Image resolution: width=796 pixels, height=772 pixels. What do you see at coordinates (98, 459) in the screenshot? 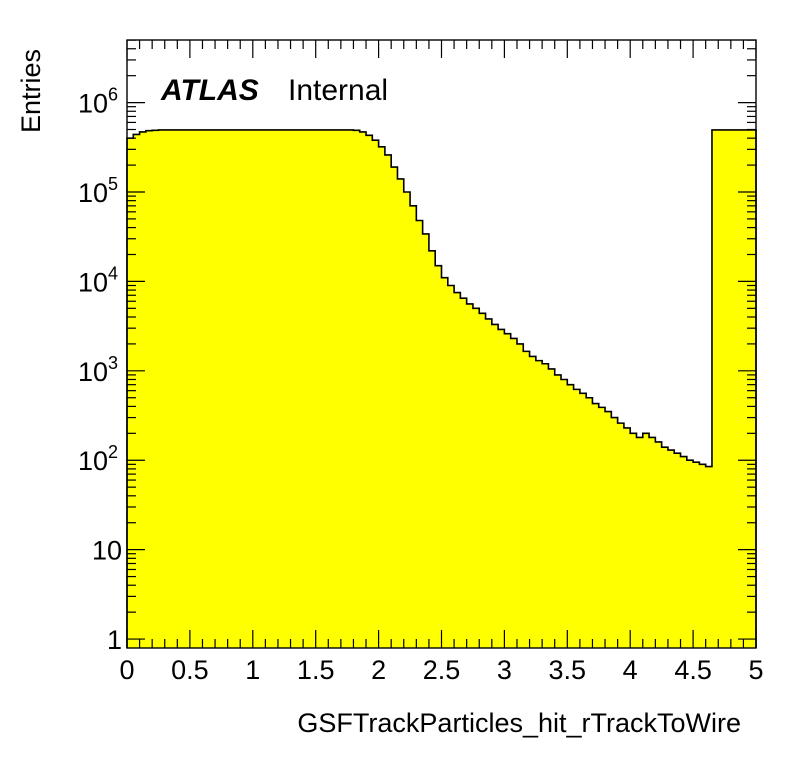
I see `y-tick-label: 10²` at bounding box center [98, 459].